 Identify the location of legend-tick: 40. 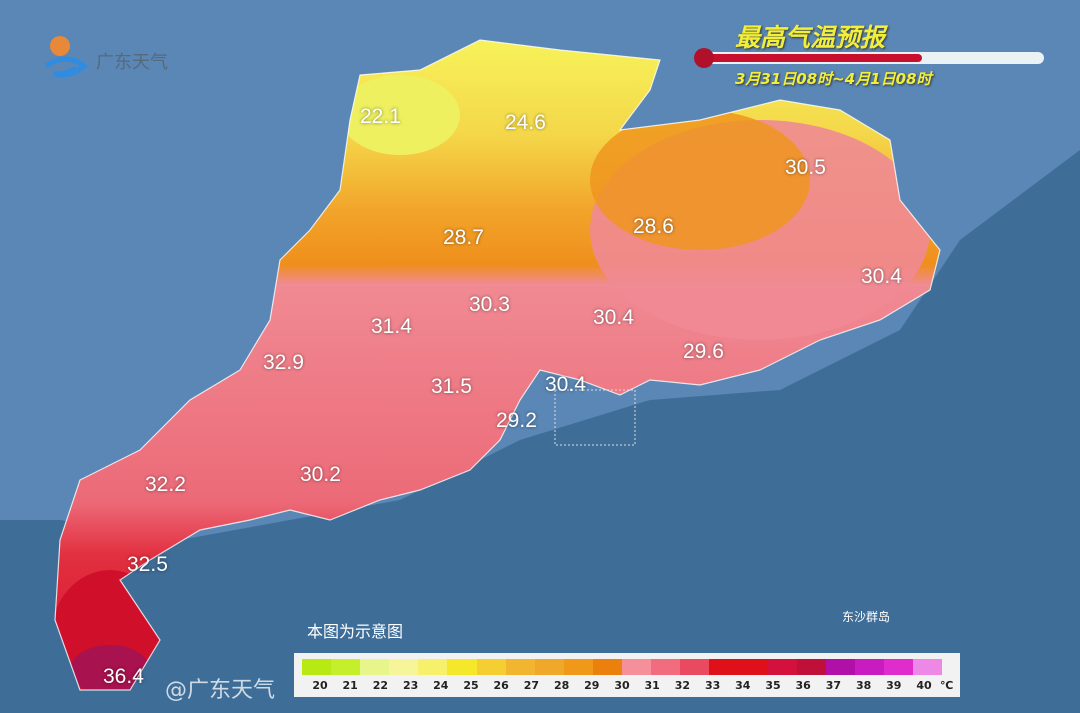
(924, 685).